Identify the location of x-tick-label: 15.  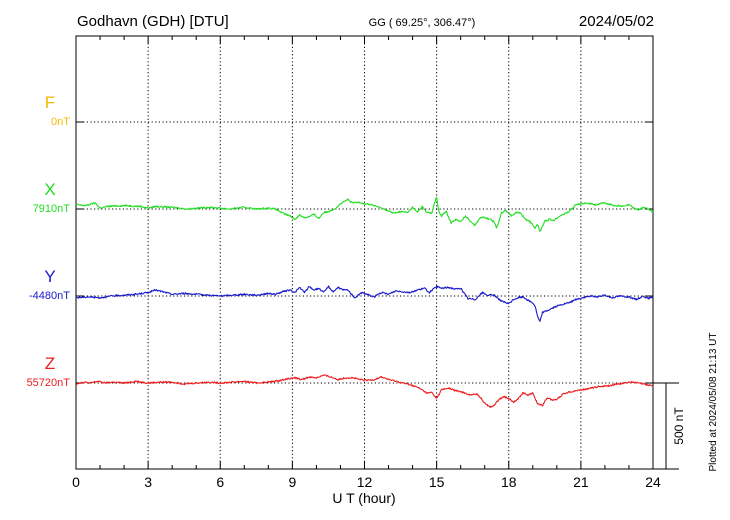
(437, 482).